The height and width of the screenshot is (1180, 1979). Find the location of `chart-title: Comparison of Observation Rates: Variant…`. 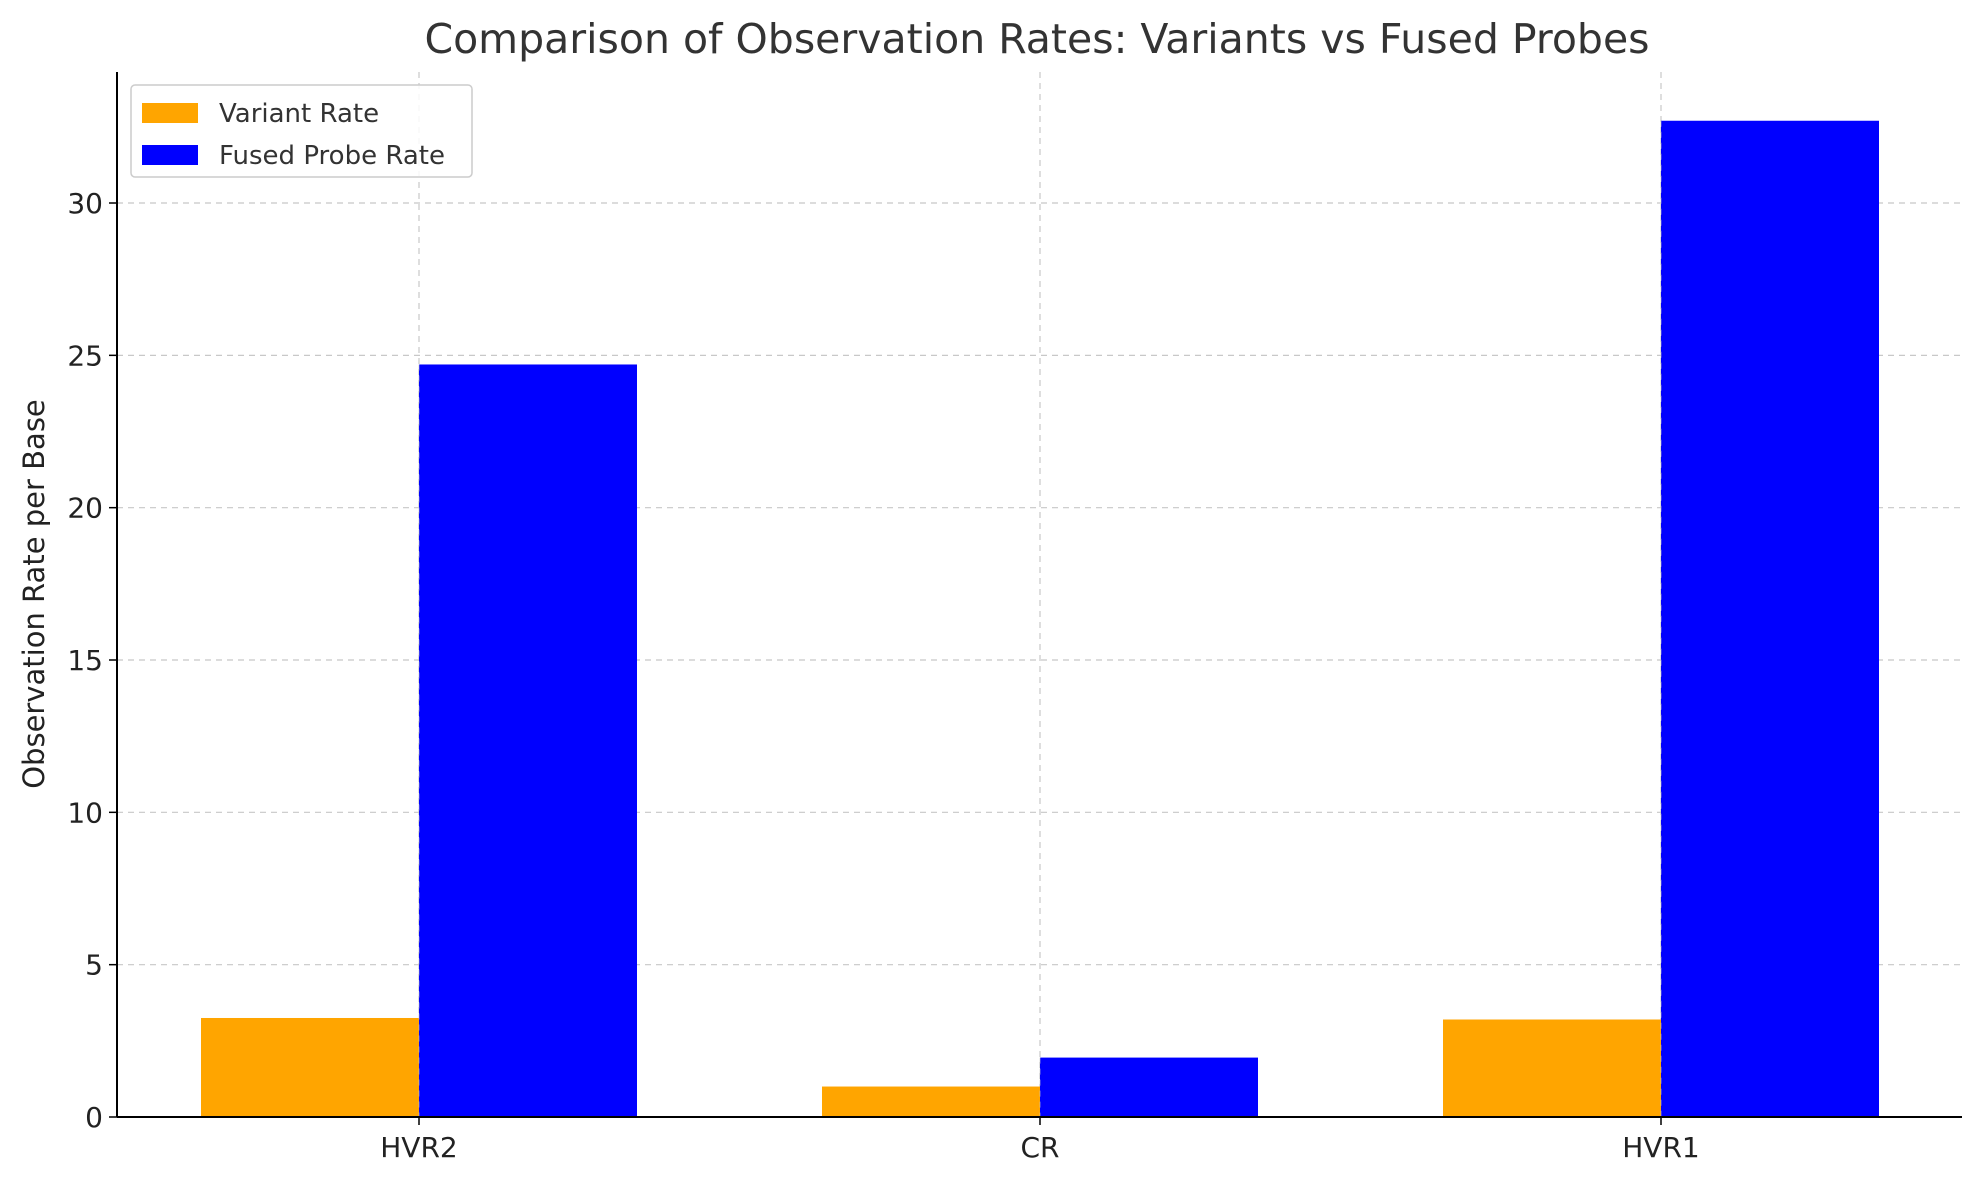

chart-title: Comparison of Observation Rates: Variant… is located at coordinates (1036, 39).